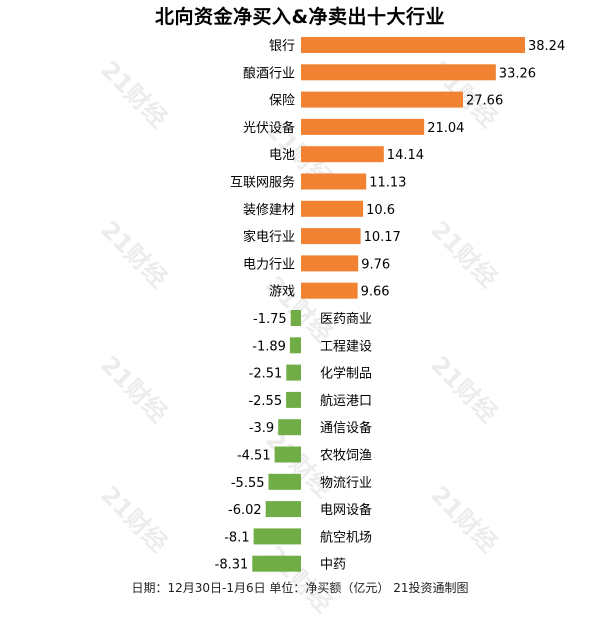  What do you see at coordinates (269, 210) in the screenshot?
I see `category-label: 装修建材` at bounding box center [269, 210].